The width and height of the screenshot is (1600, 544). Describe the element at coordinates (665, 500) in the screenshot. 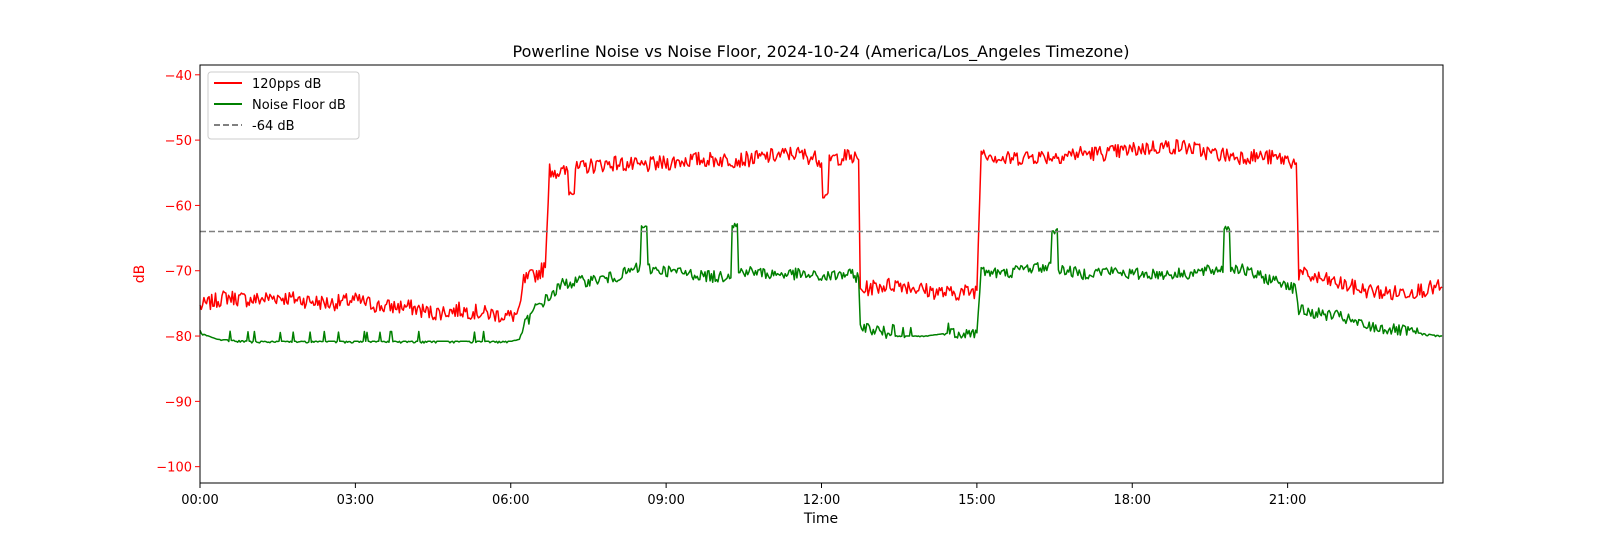

I see `x-tick-label: 09:00` at that location.